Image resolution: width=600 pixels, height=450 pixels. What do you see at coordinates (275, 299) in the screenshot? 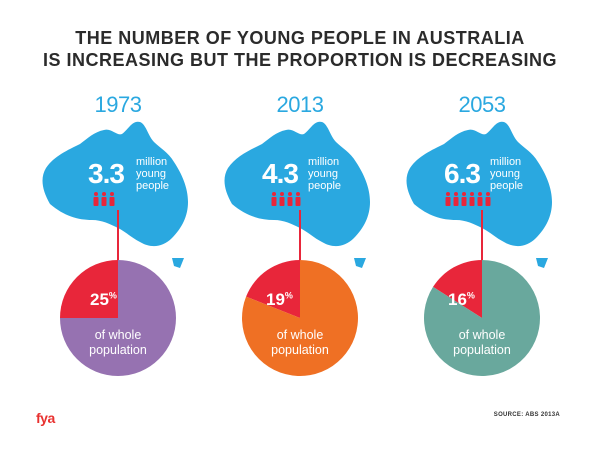
I see `slice-percent-value: 19` at bounding box center [275, 299].